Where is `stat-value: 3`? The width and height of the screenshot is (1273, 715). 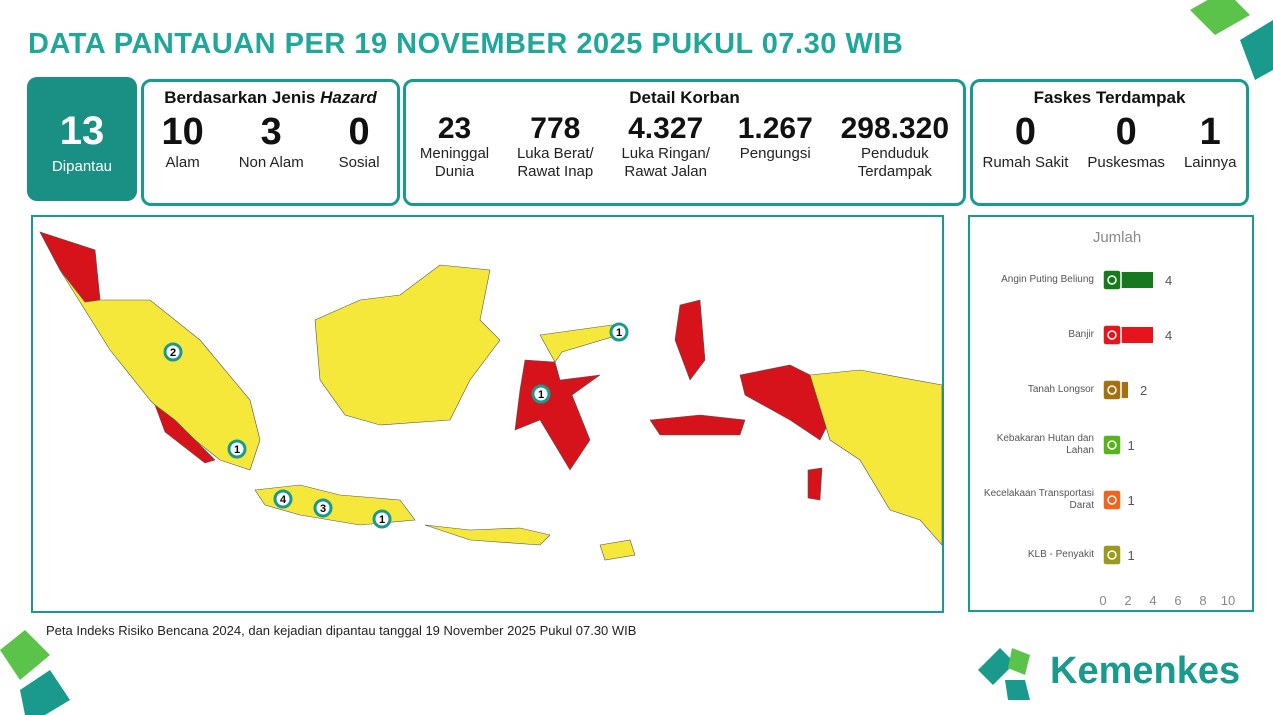 stat-value: 3 is located at coordinates (271, 132).